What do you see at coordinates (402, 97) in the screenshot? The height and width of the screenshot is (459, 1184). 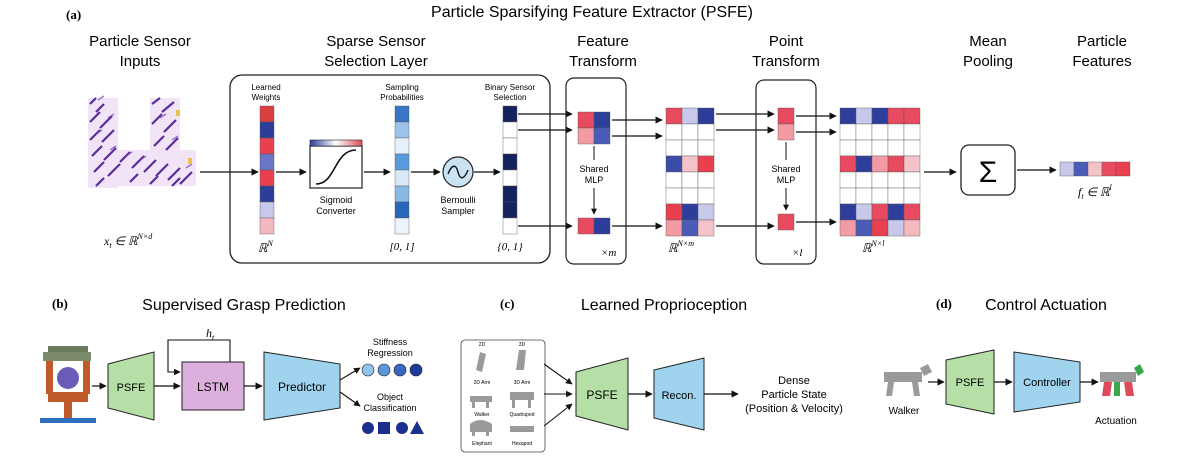 I see `sampling-probs-line2: Probabilities` at bounding box center [402, 97].